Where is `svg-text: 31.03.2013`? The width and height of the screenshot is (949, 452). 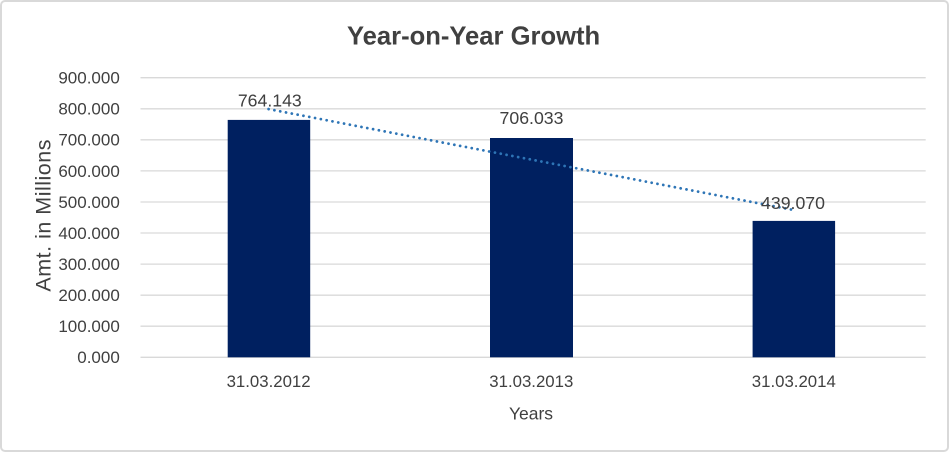 svg-text: 31.03.2013 is located at coordinates (531, 381).